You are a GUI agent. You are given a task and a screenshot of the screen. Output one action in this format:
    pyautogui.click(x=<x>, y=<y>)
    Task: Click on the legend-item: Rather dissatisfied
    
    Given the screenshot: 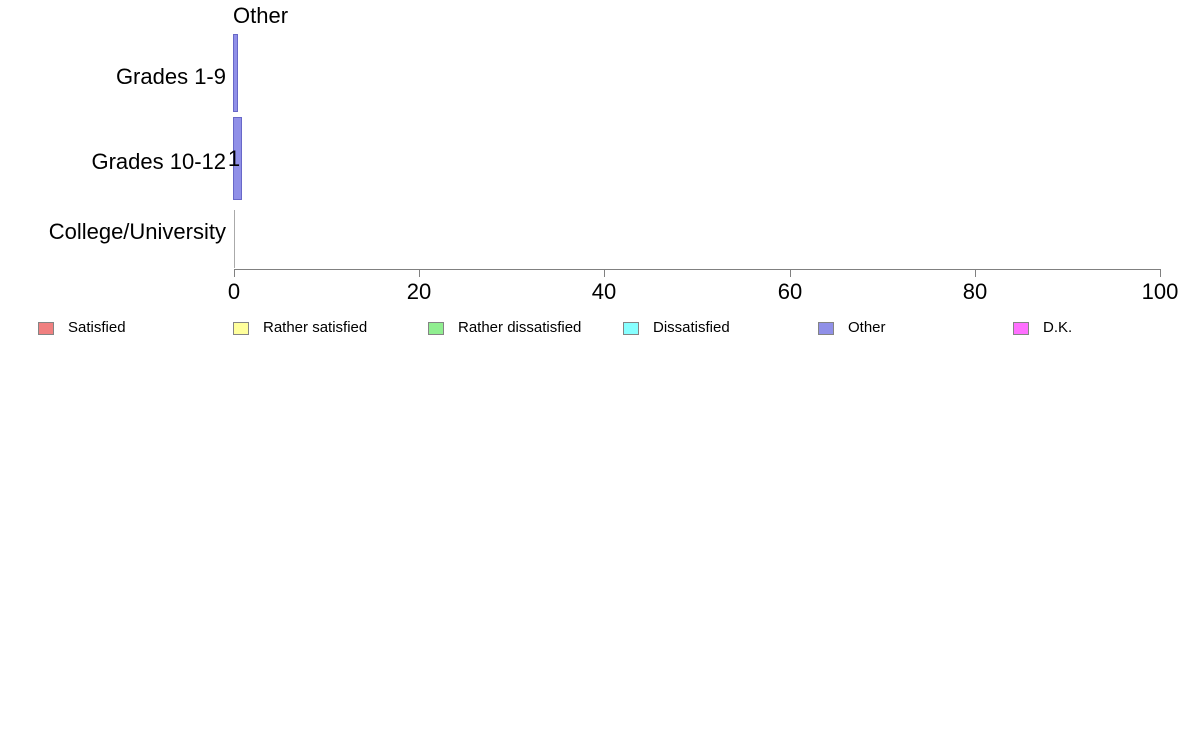 What is the action you would take?
    pyautogui.click(x=525, y=328)
    